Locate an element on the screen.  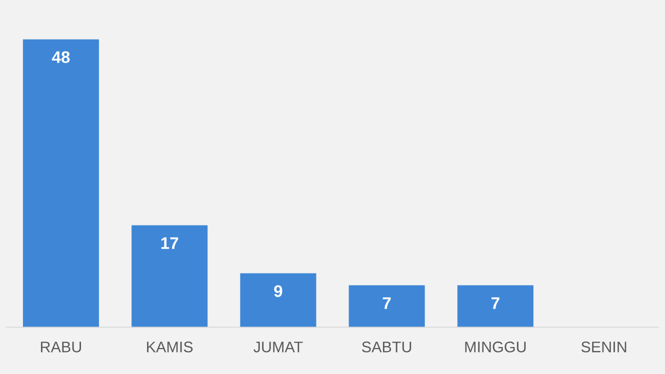
x-tick-label: RABU is located at coordinates (60, 347).